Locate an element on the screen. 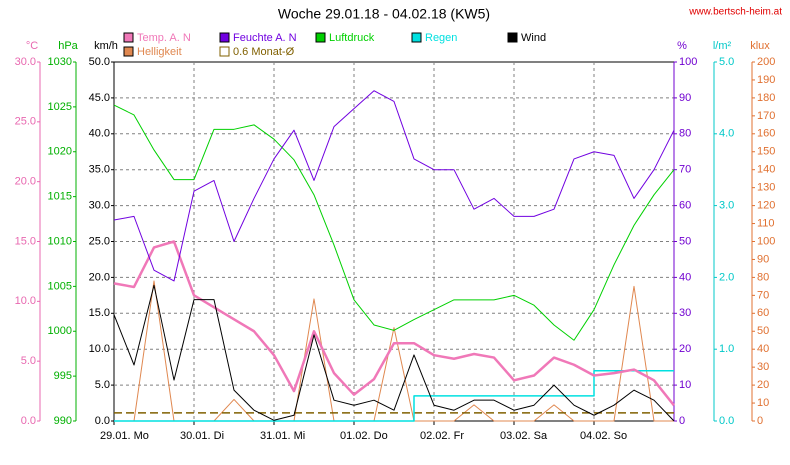  tick-label: 1005 is located at coordinates (60, 286).